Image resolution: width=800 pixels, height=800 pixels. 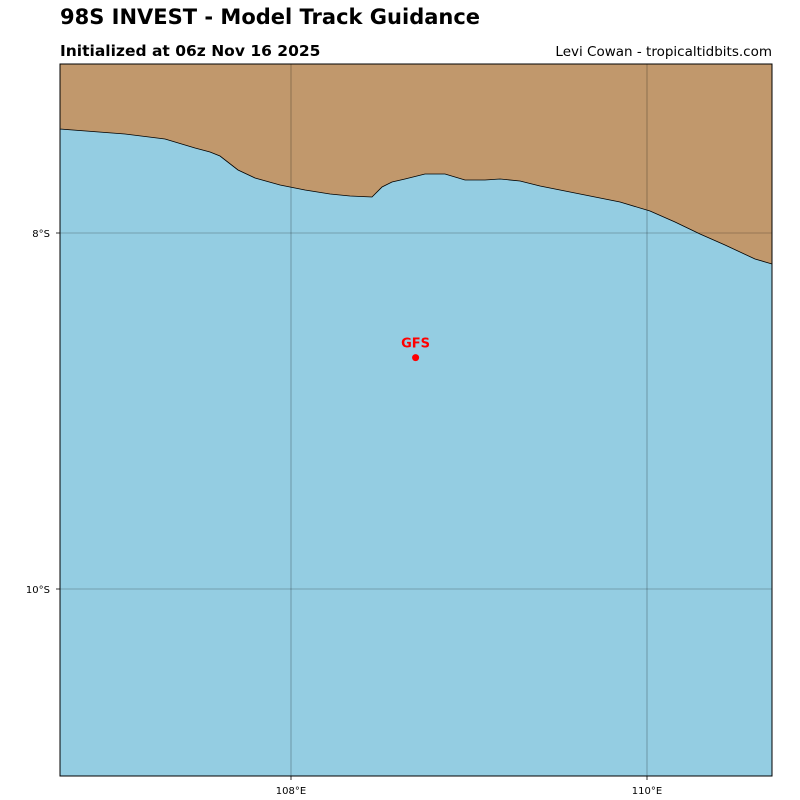 What do you see at coordinates (270, 17) in the screenshot?
I see `page-title: 98S INVEST - Model Track Guidance` at bounding box center [270, 17].